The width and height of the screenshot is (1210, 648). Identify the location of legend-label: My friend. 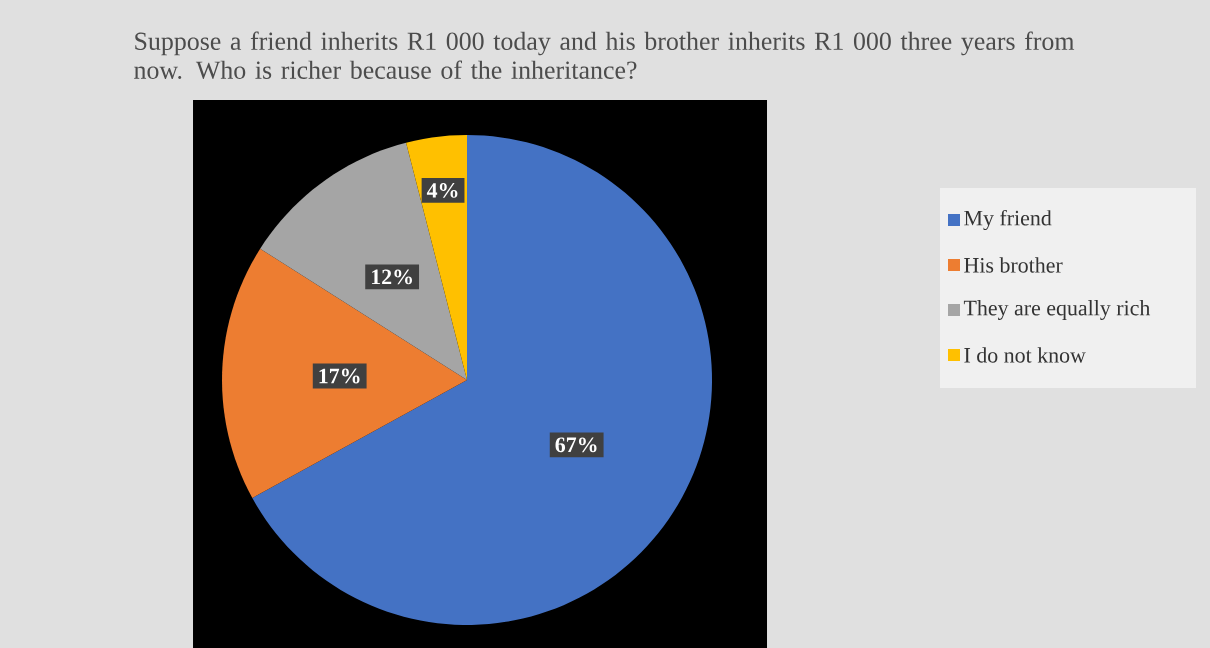
(1008, 220).